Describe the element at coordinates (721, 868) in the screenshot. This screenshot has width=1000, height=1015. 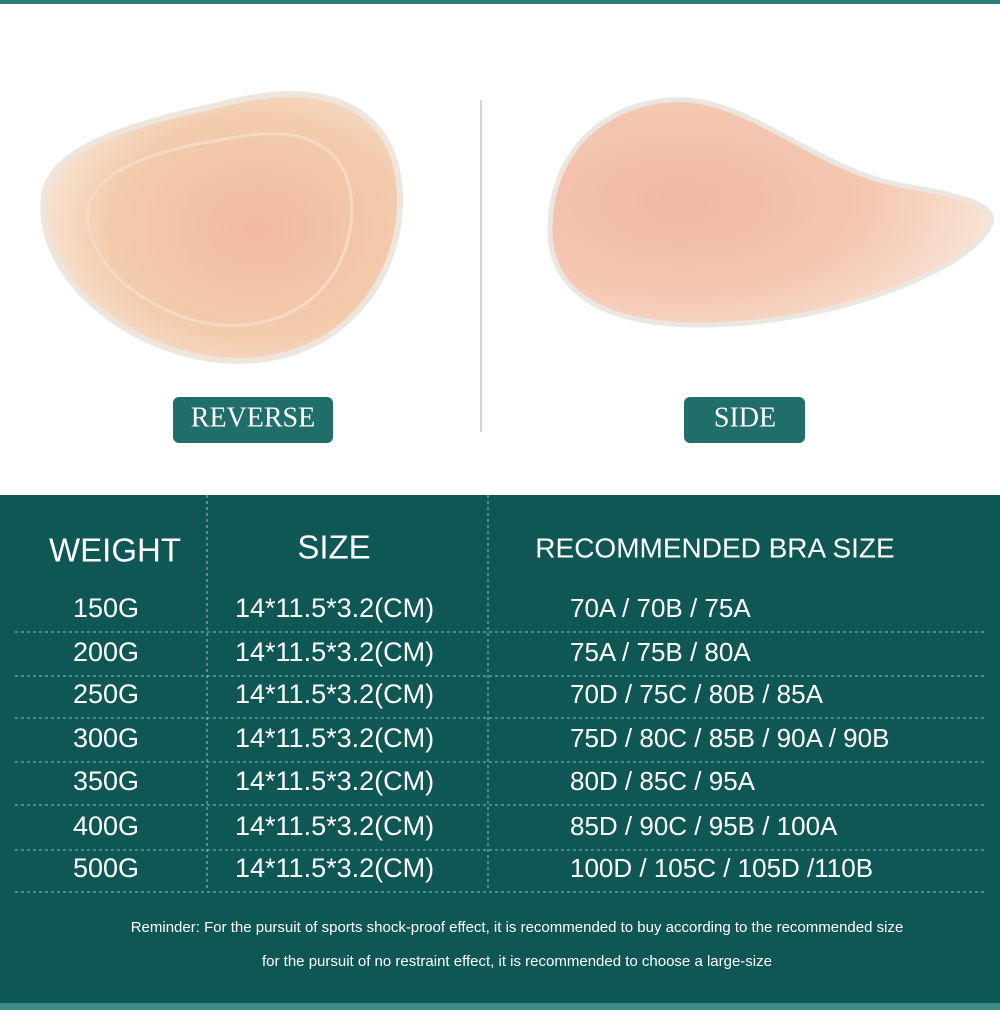
I see `bra-size-cell: 100D / 105C / 105D /110B` at that location.